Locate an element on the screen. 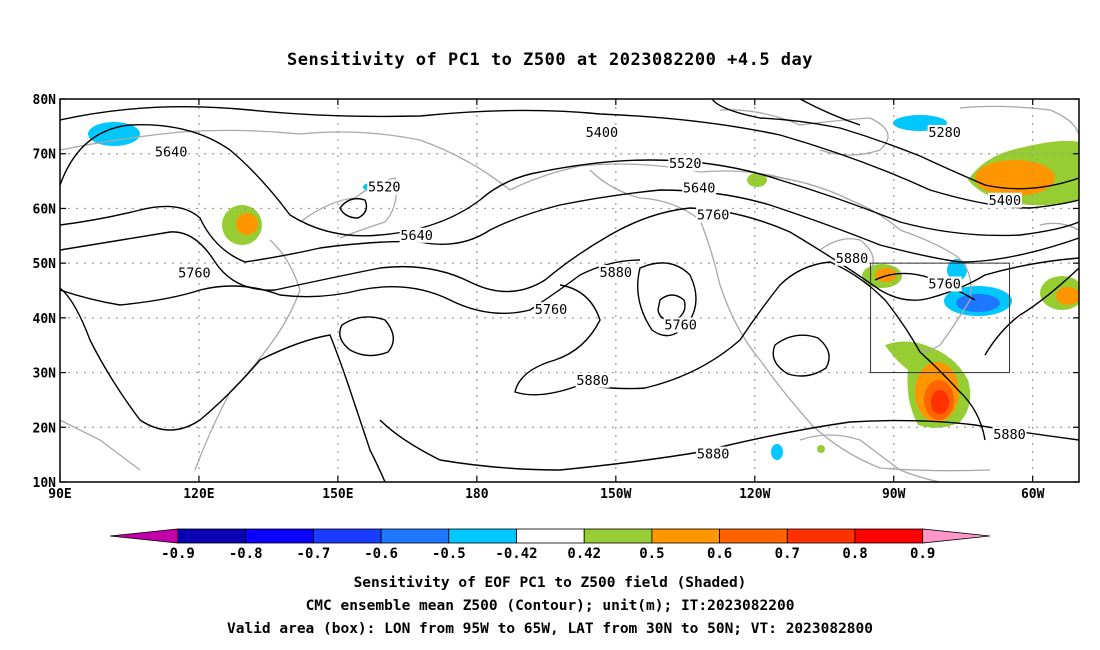 Image resolution: width=1100 pixels, height=650 pixels. lon-tick-label: 150W is located at coordinates (615, 494).